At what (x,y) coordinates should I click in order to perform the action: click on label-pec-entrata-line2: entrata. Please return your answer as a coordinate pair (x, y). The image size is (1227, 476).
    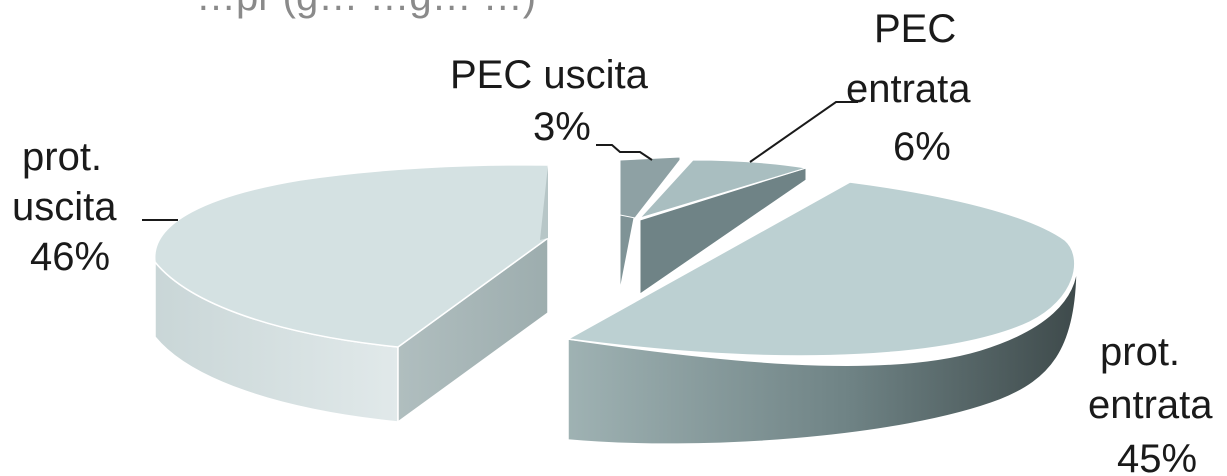
    Looking at the image, I should click on (908, 89).